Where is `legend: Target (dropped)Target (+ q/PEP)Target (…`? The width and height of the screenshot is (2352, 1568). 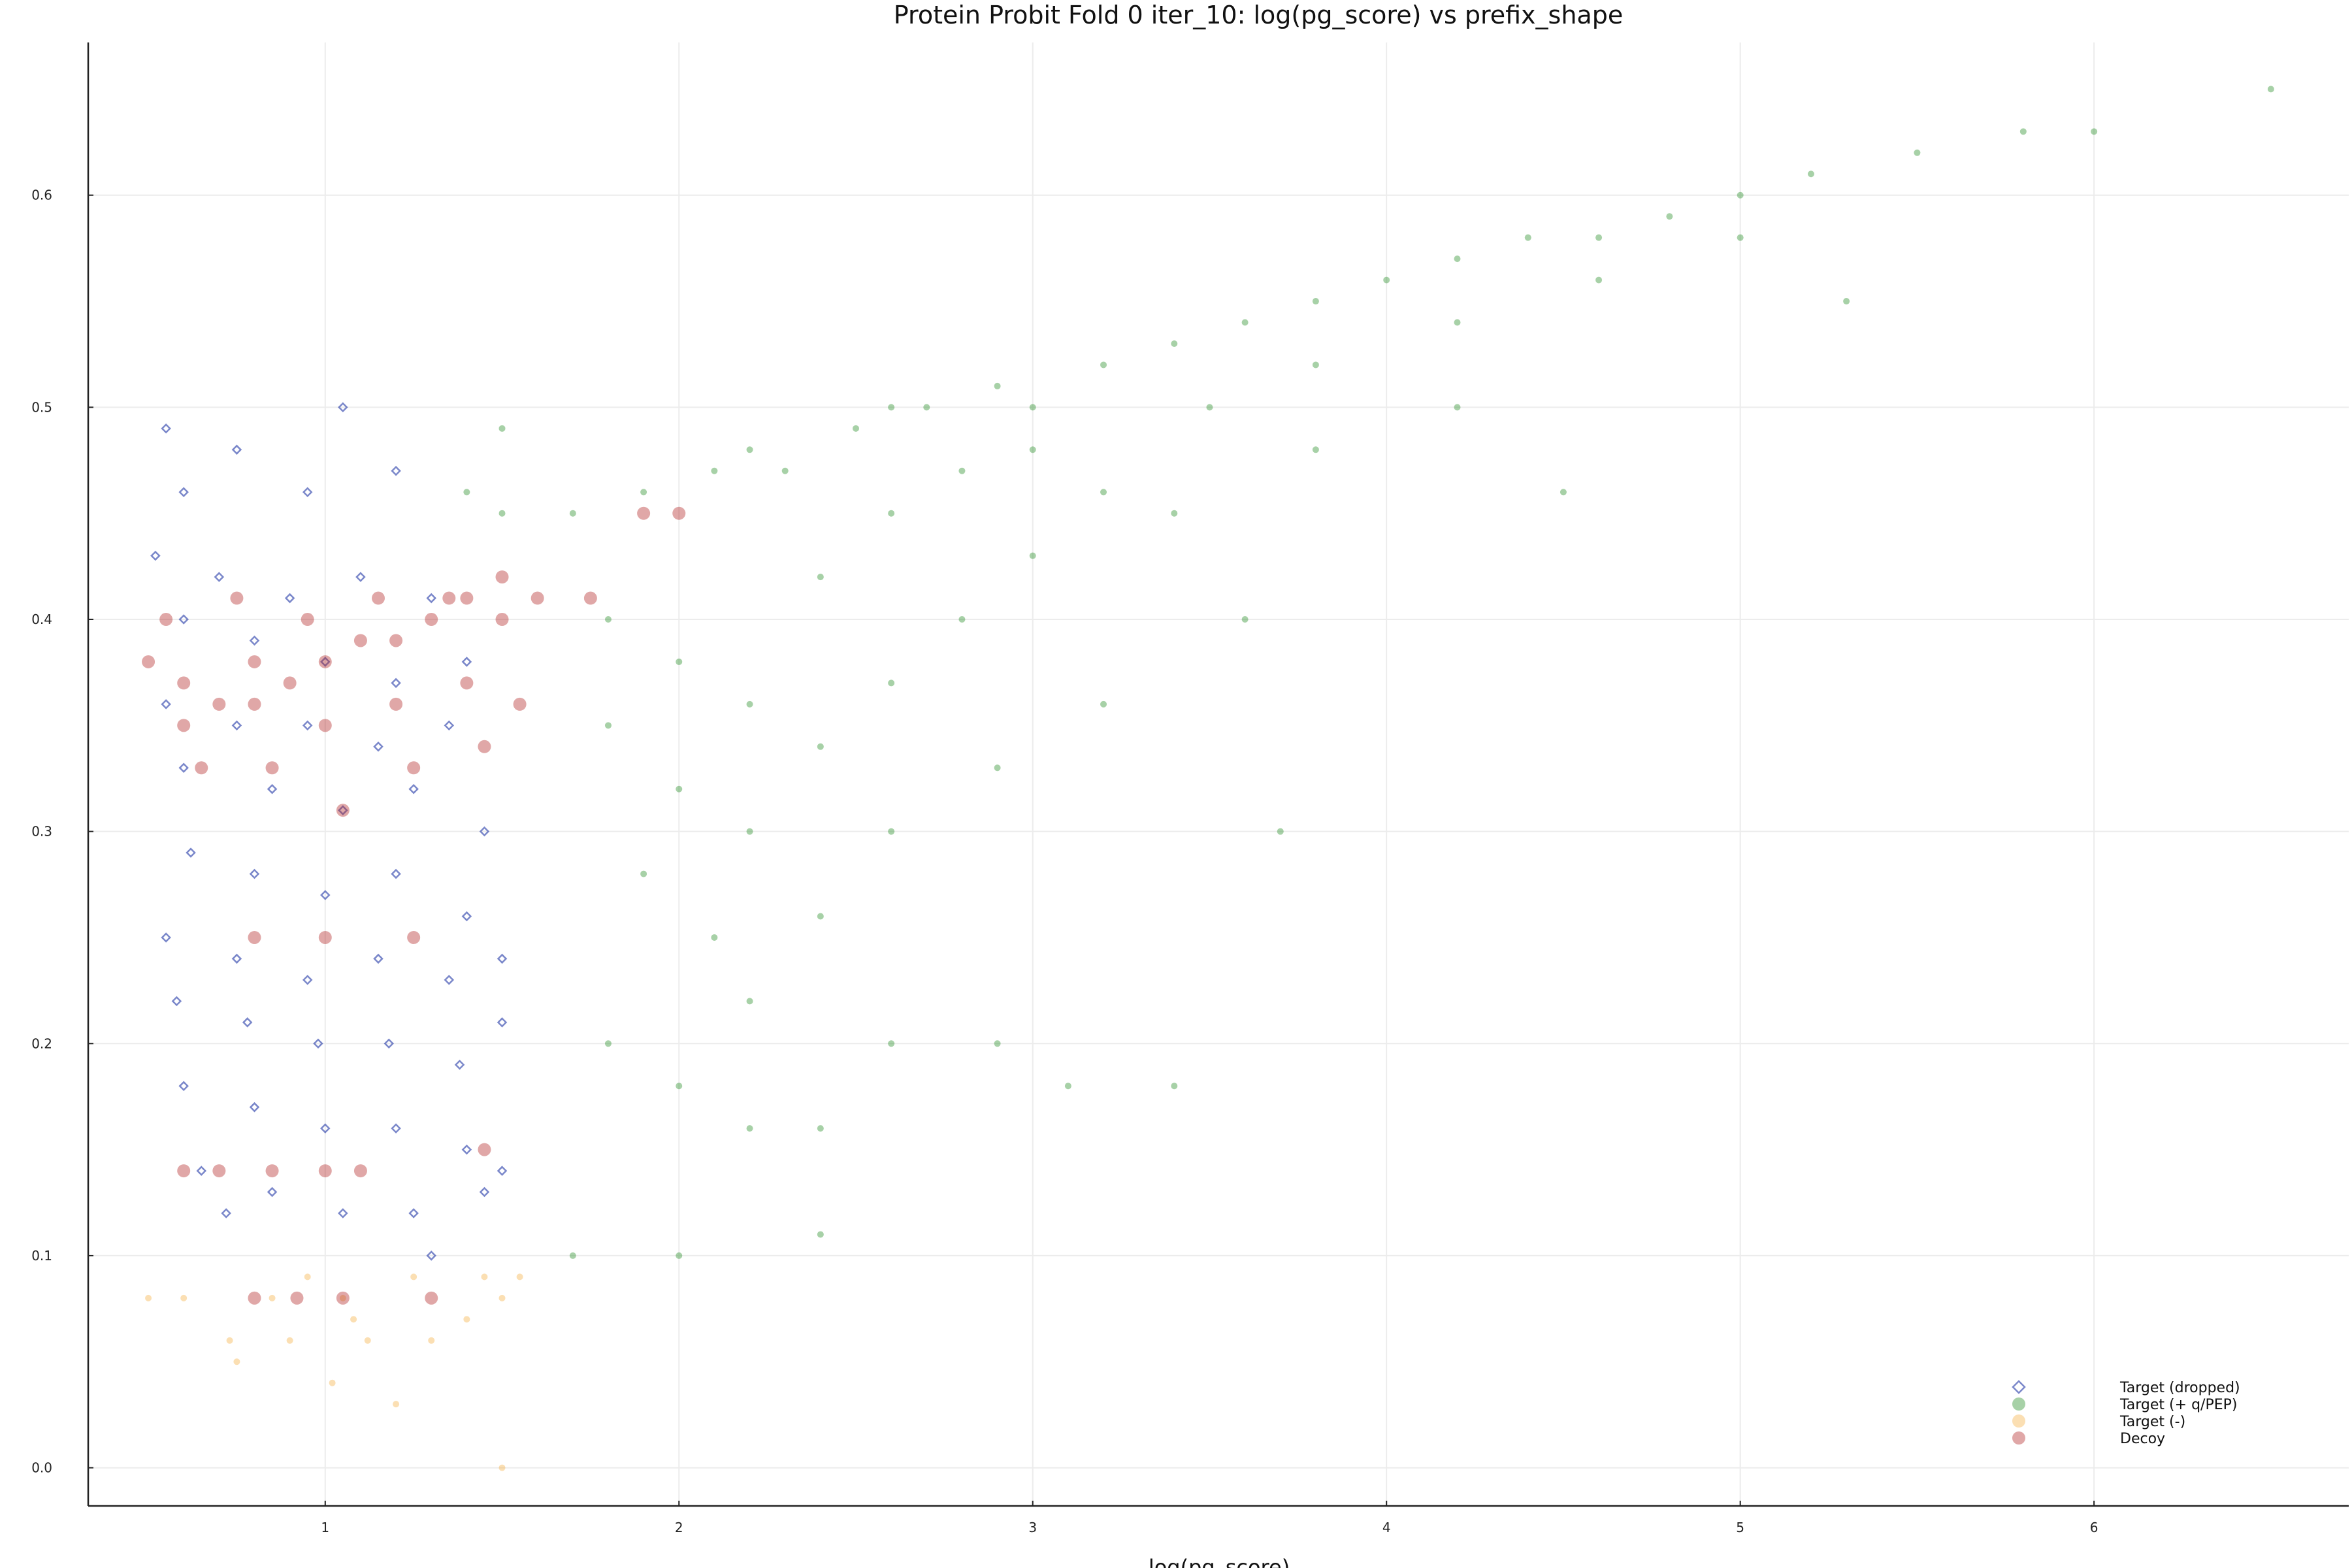 legend: Target (dropped)Target (+ q/PEP)Target (… is located at coordinates (2126, 1413).